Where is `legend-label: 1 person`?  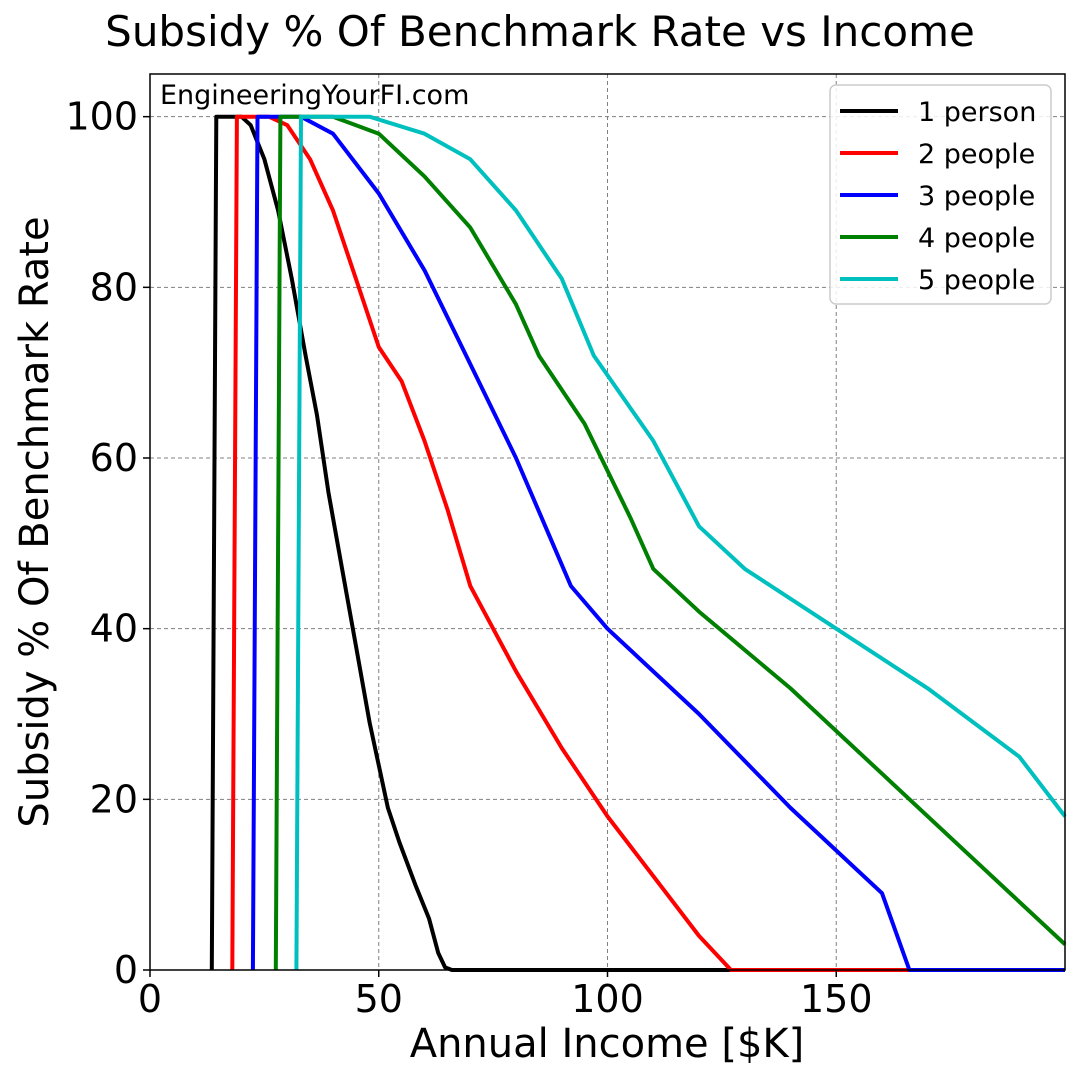 legend-label: 1 person is located at coordinates (977, 112).